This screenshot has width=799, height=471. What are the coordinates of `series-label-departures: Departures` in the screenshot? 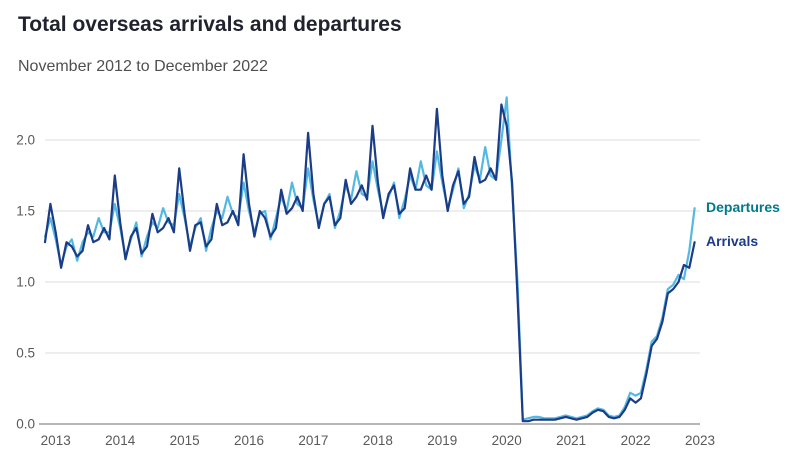 It's located at (743, 207).